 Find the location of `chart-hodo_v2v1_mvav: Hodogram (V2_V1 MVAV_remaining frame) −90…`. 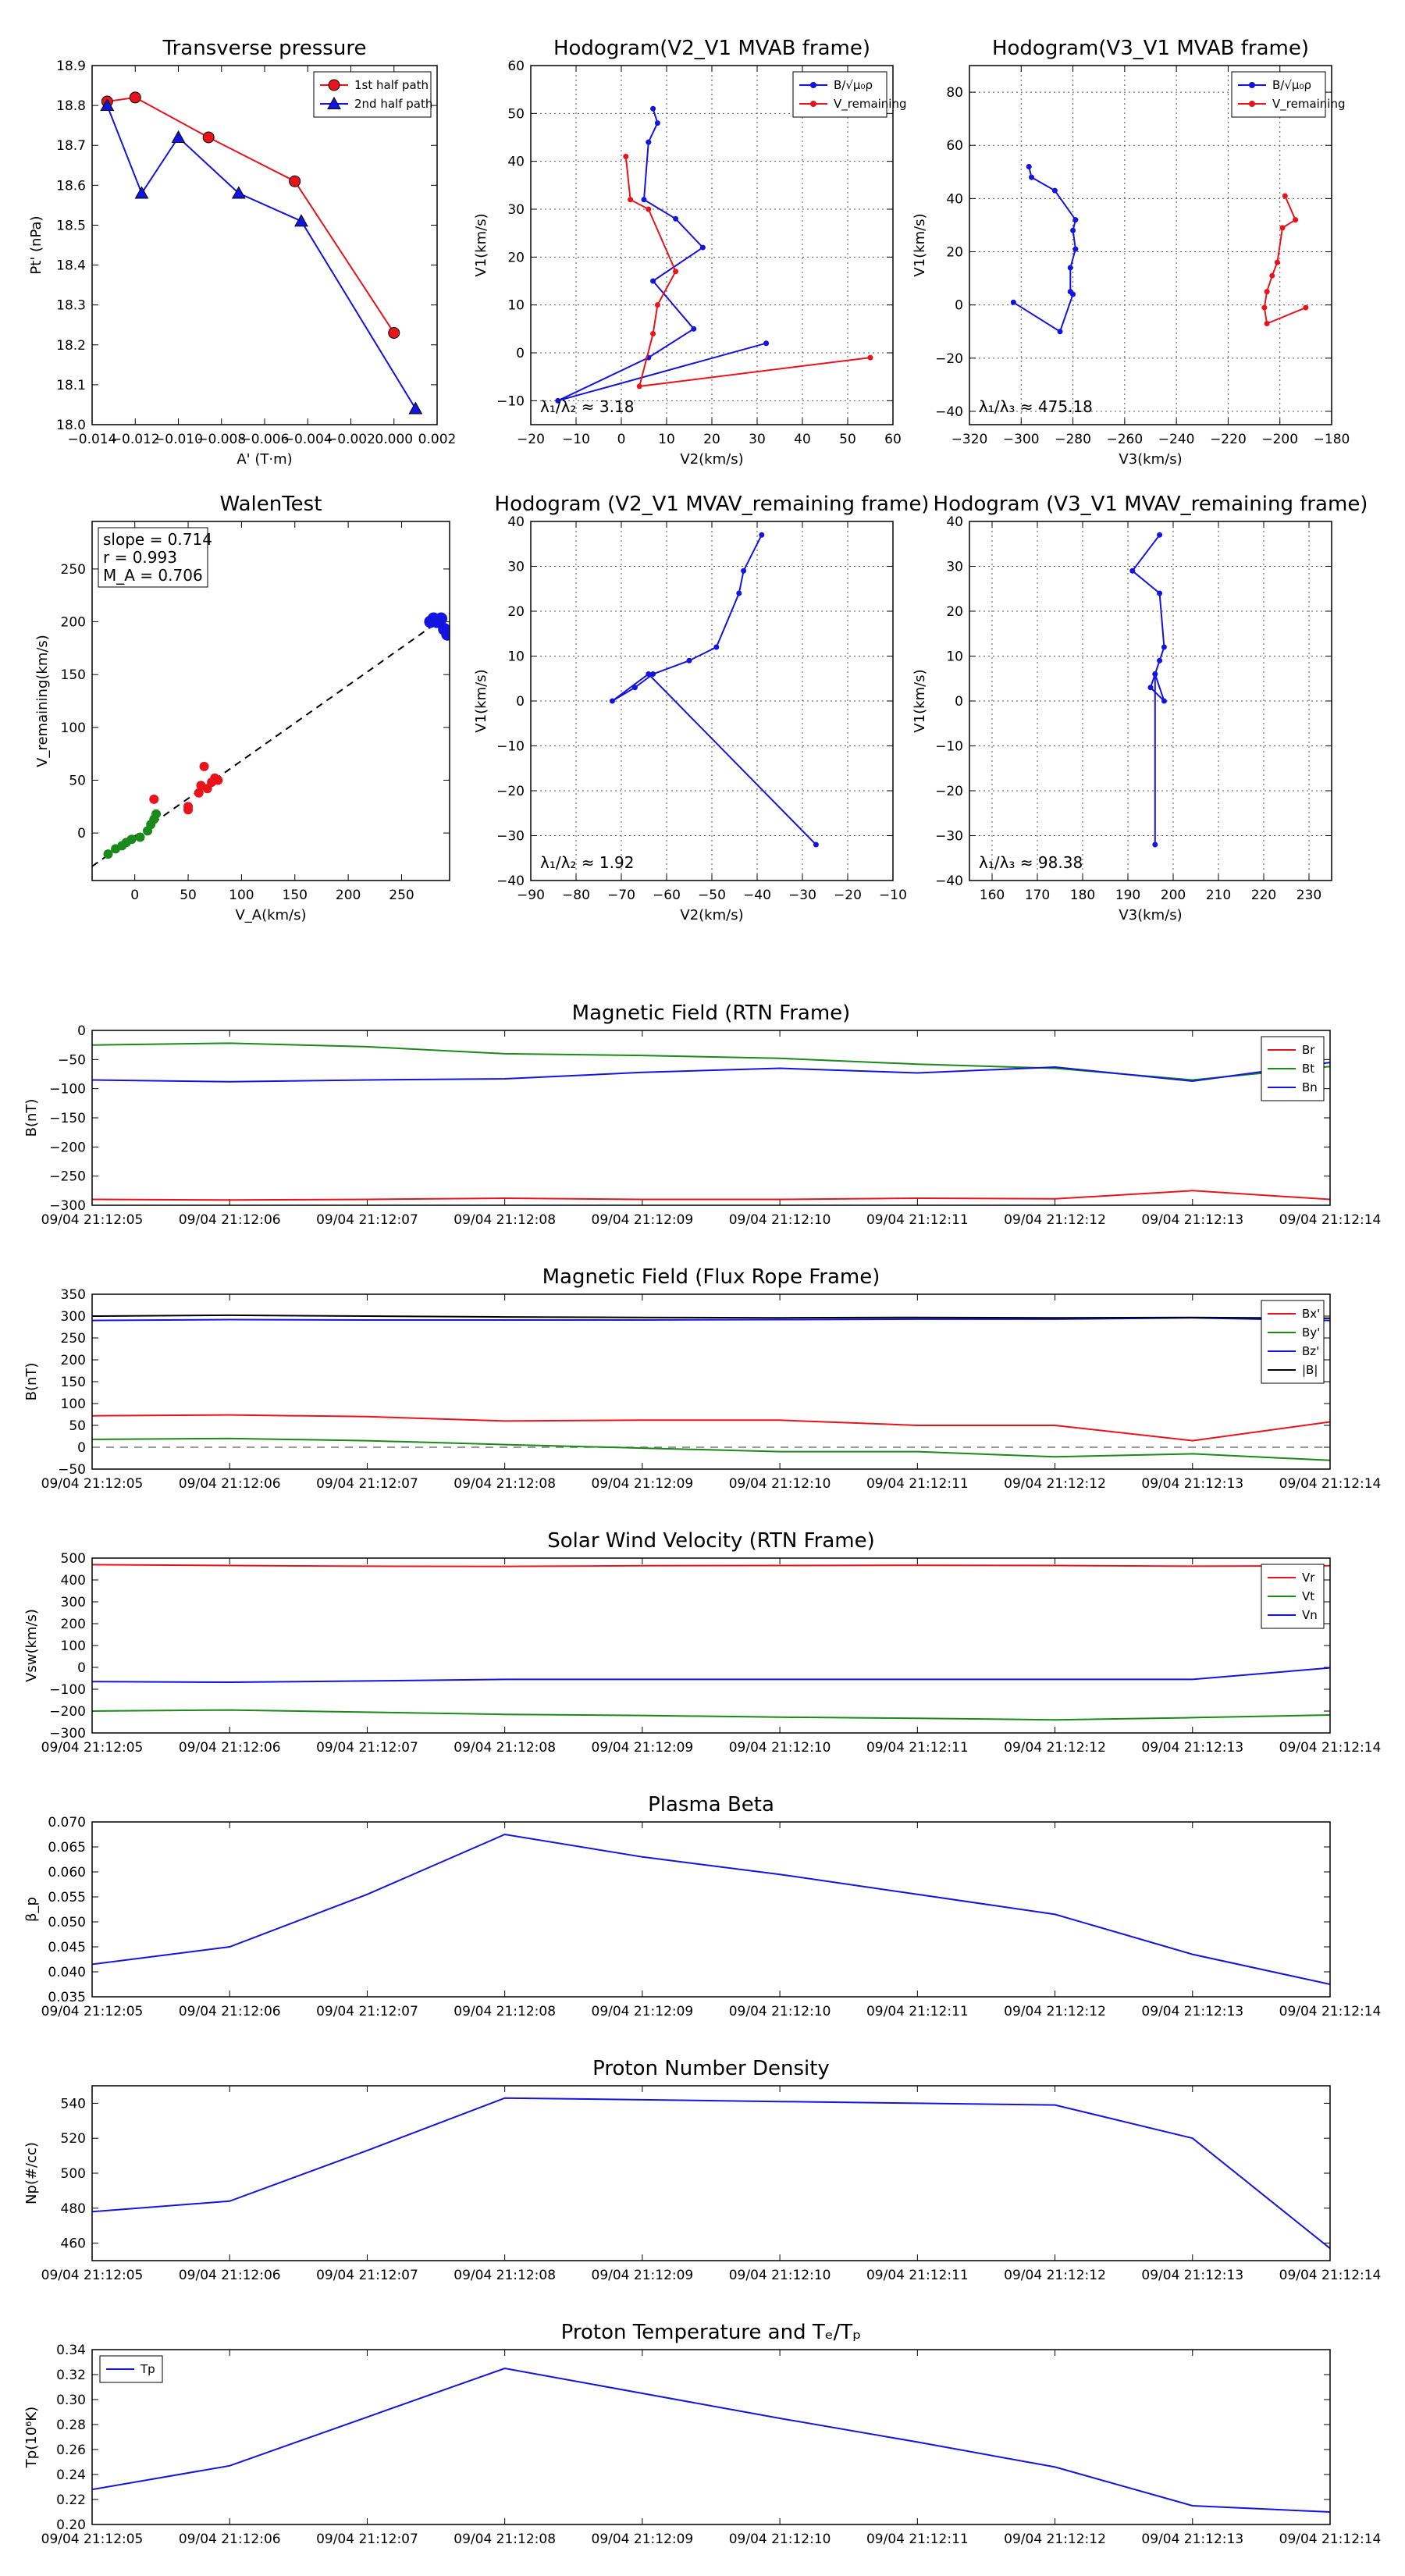

chart-hodo_v2v1_mvav: Hodogram (V2_V1 MVAV_remaining frame) −90… is located at coordinates (701, 708).